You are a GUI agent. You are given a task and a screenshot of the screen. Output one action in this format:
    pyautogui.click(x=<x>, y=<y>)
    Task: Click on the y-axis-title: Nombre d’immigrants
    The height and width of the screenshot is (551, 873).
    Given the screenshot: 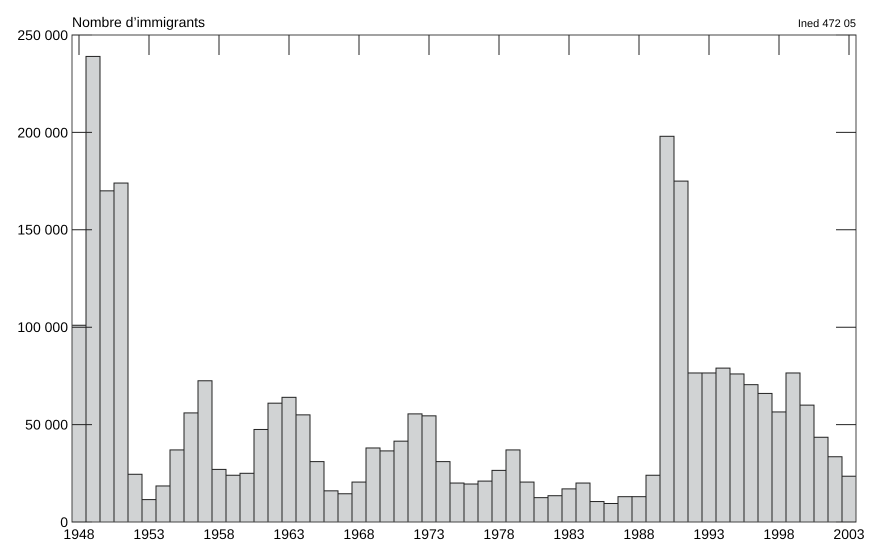 What is the action you would take?
    pyautogui.click(x=139, y=22)
    